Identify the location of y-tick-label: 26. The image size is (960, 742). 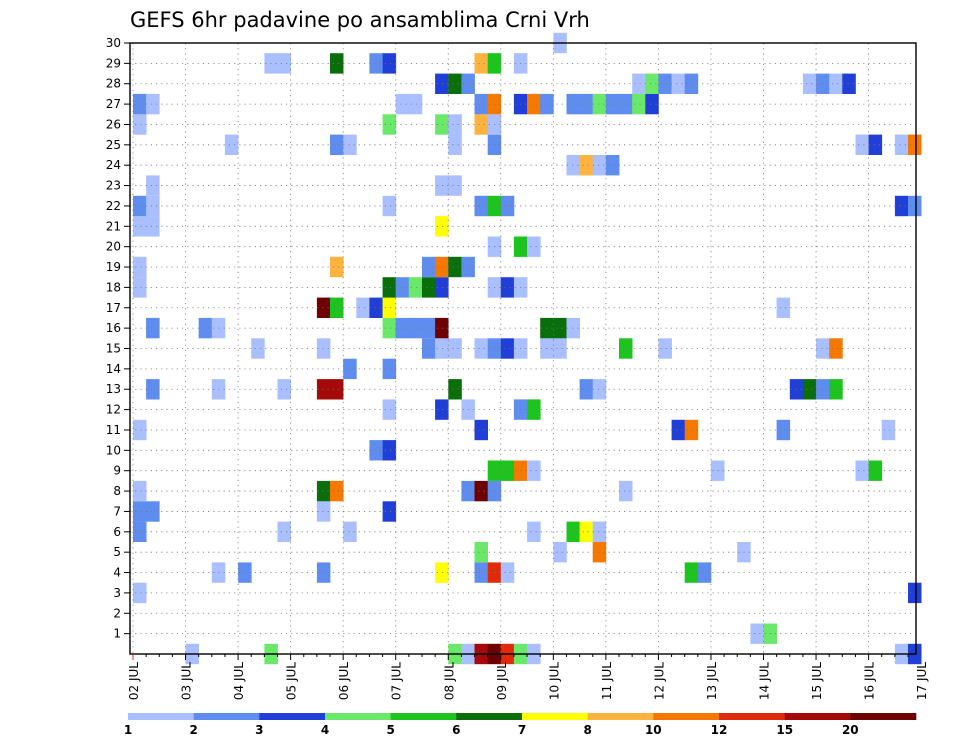
(113, 124).